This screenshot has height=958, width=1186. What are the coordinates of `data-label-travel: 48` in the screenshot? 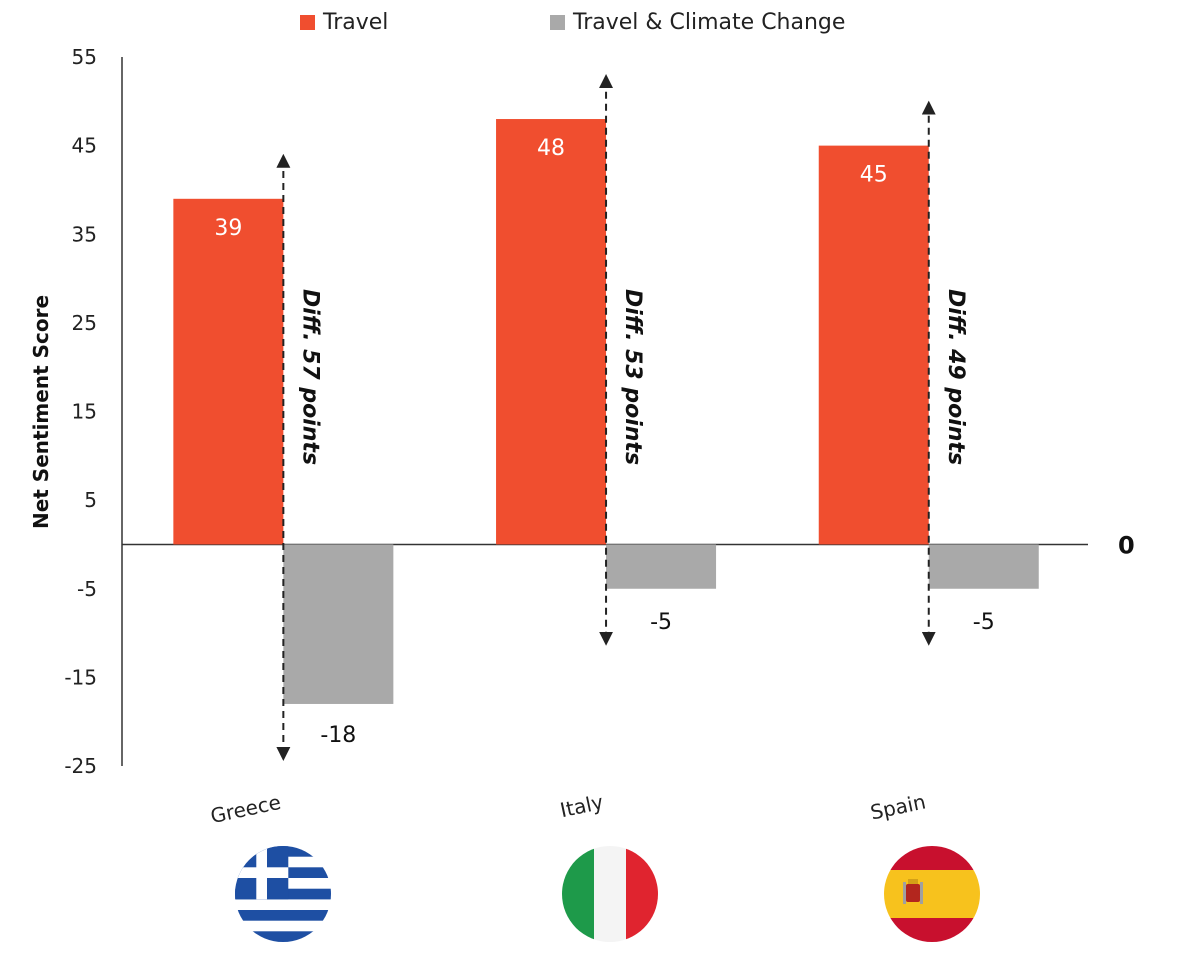 It's located at (551, 148).